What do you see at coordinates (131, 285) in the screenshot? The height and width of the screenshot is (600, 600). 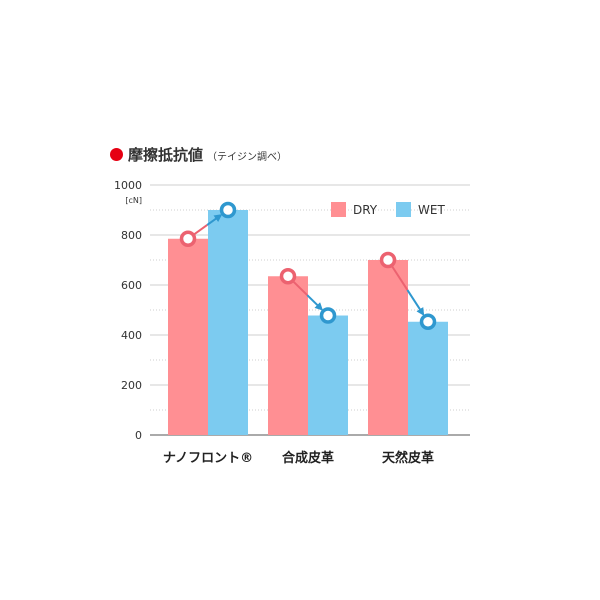 I see `y-tick-label: 600` at bounding box center [131, 285].